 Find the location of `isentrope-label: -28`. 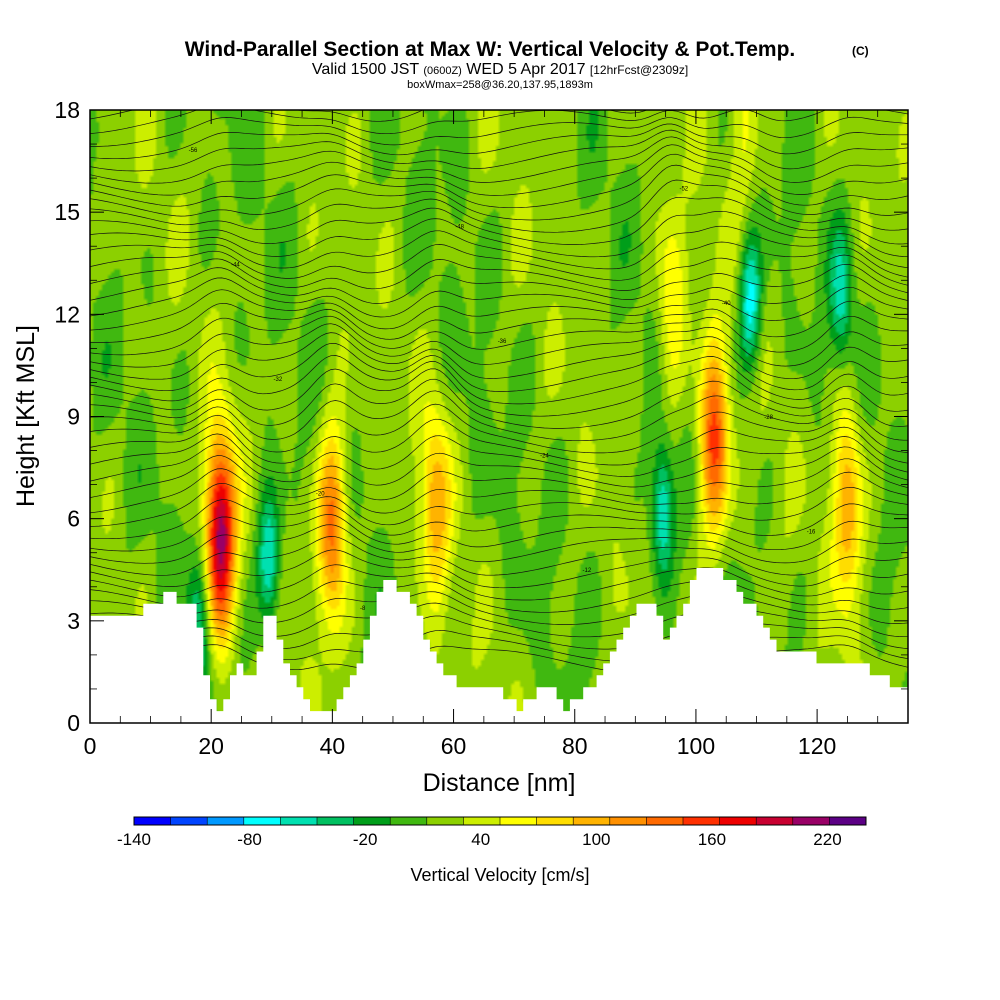

isentrope-label: -28 is located at coordinates (768, 418).